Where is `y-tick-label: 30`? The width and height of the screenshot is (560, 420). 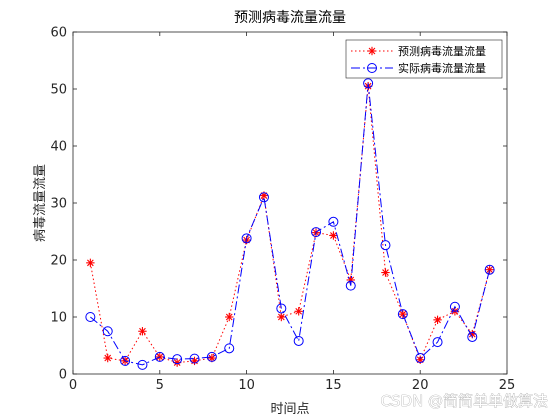
y-tick-label: 30 is located at coordinates (58, 204).